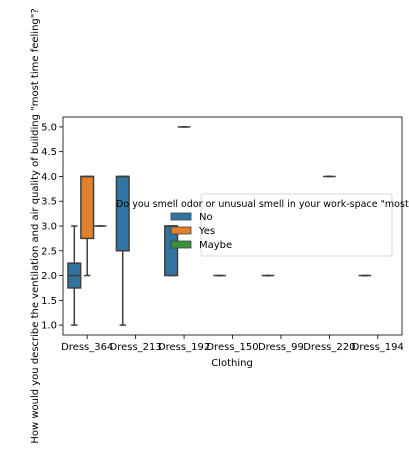  What do you see at coordinates (49, 177) in the screenshot?
I see `y-tick-label: 4.0` at bounding box center [49, 177].